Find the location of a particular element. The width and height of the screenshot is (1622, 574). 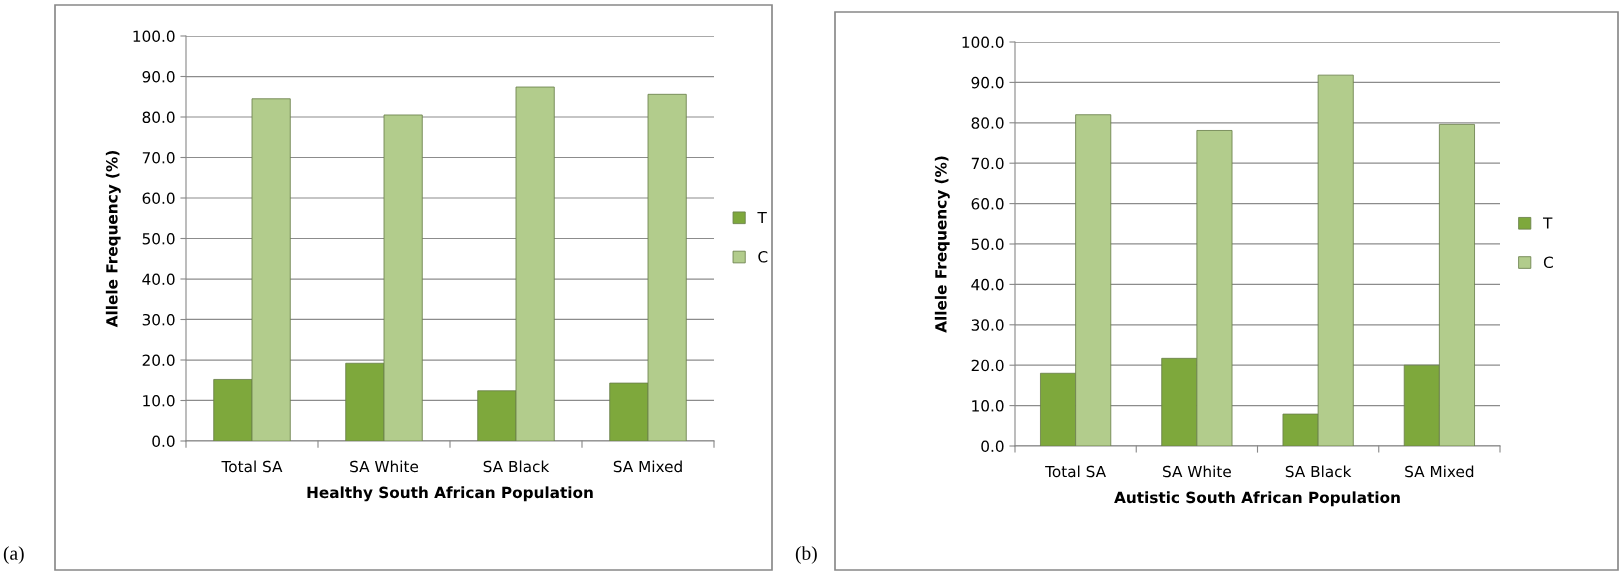

text: (b) is located at coordinates (806, 555).